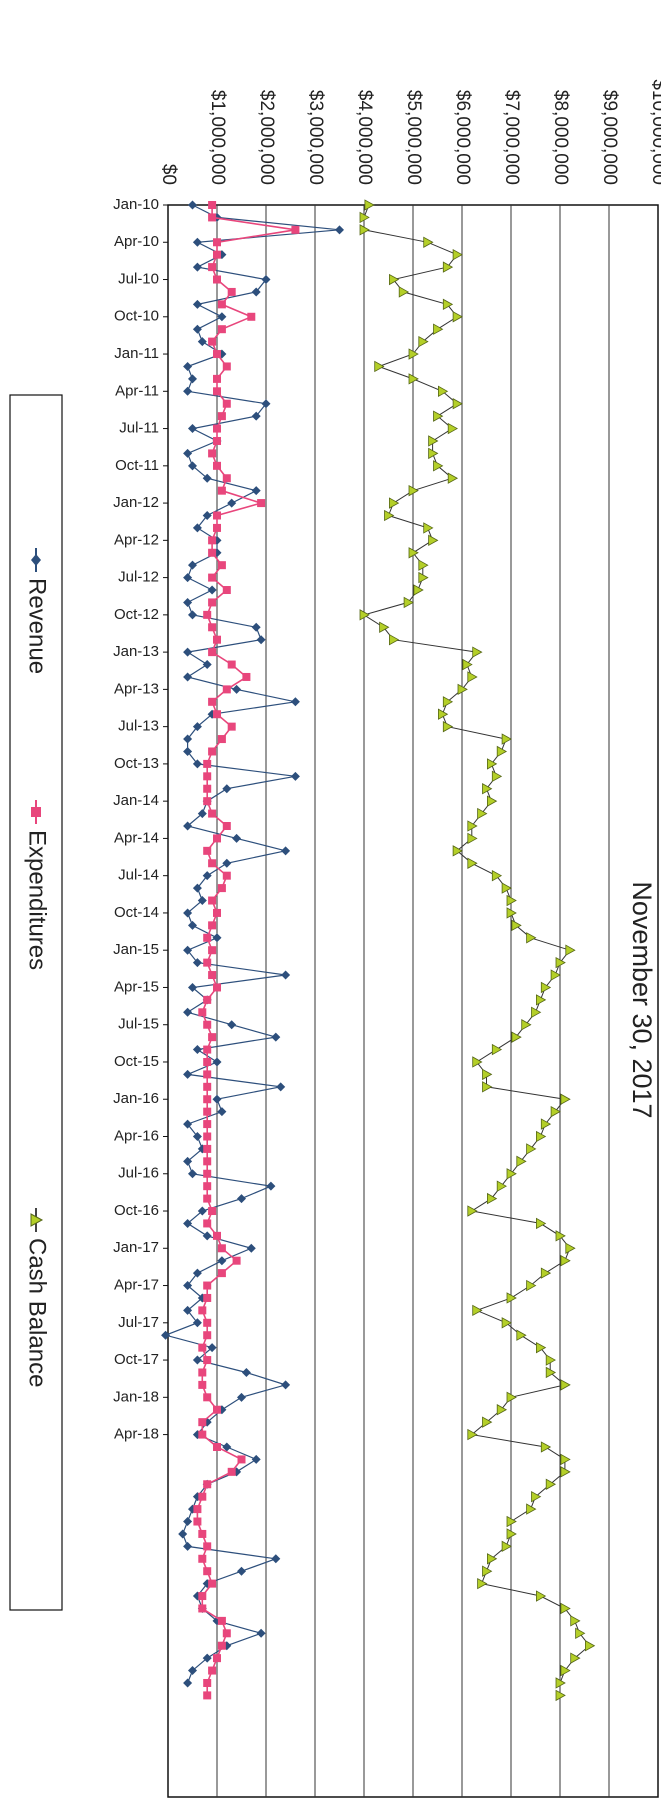 The image size is (661, 1802). What do you see at coordinates (139, 428) in the screenshot?
I see `x-tick-label-6: Jul-11` at bounding box center [139, 428].